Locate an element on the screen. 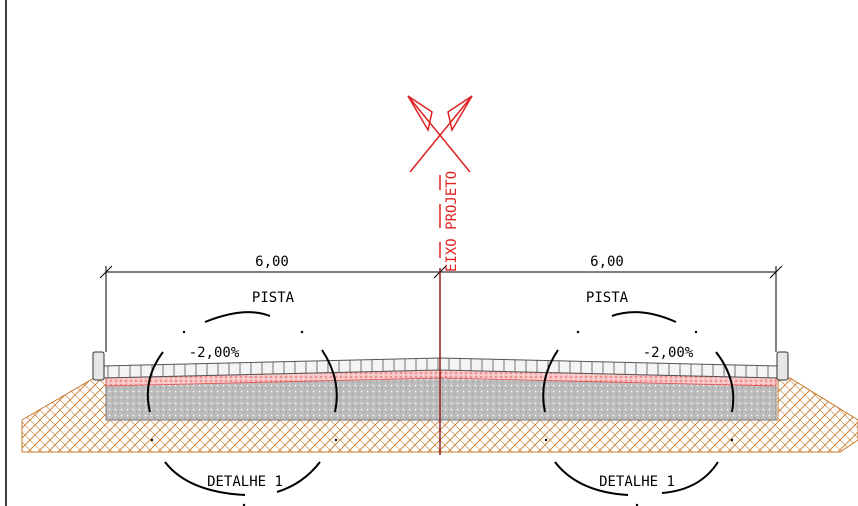  left-detail-circle is located at coordinates (242, 403).